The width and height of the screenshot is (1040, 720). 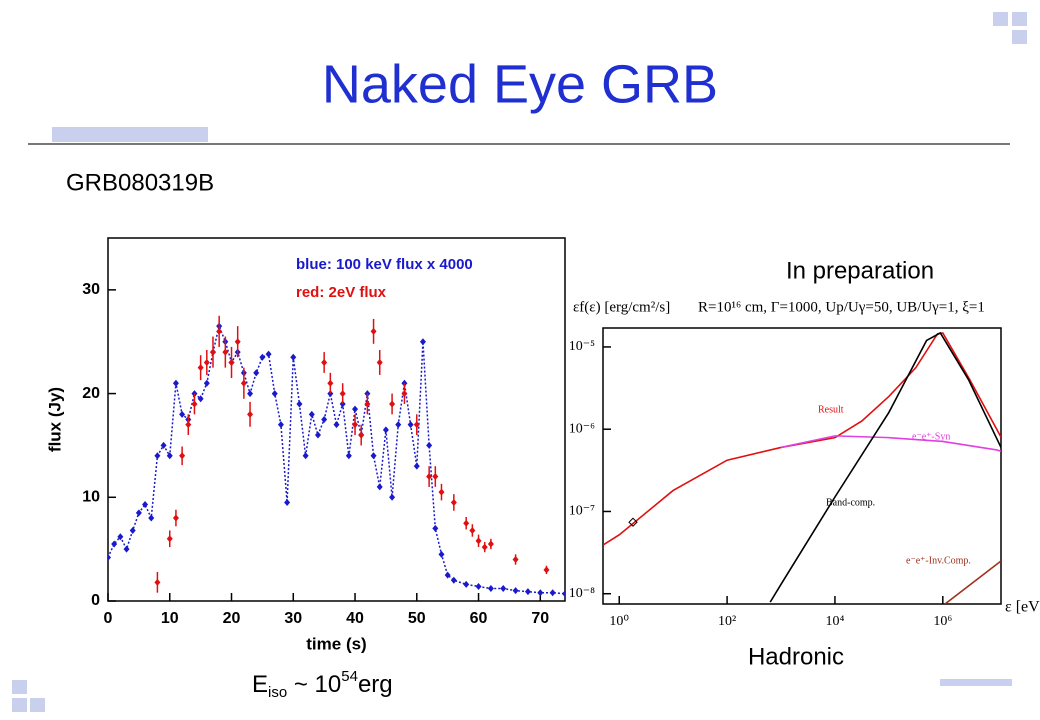 What do you see at coordinates (232, 618) in the screenshot?
I see `x-tick-label: 20` at bounding box center [232, 618].